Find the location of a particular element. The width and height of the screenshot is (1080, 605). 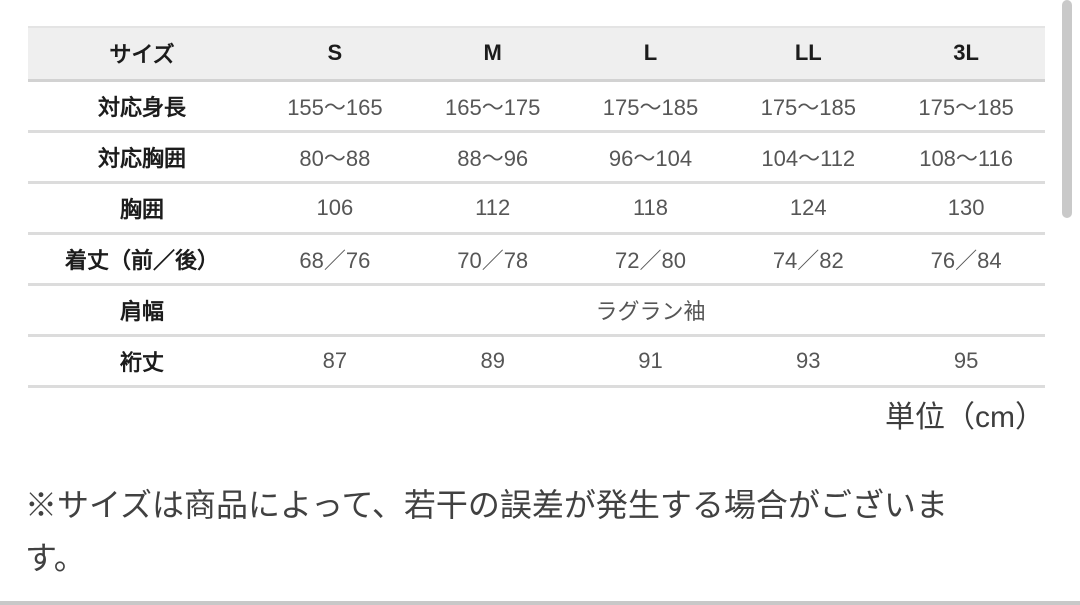

value-cell: 95 is located at coordinates (966, 360).